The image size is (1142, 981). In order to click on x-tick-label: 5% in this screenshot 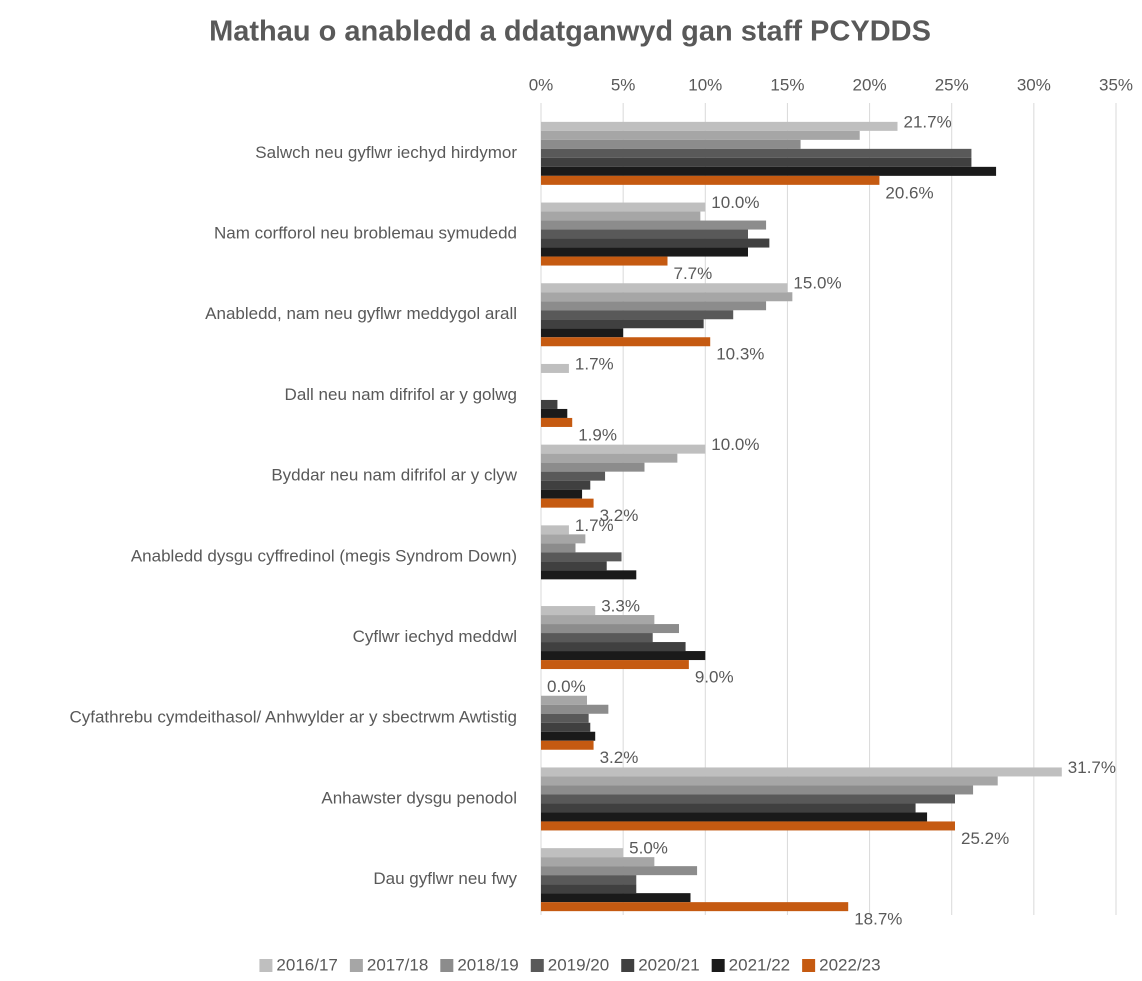, I will do `click(623, 84)`.